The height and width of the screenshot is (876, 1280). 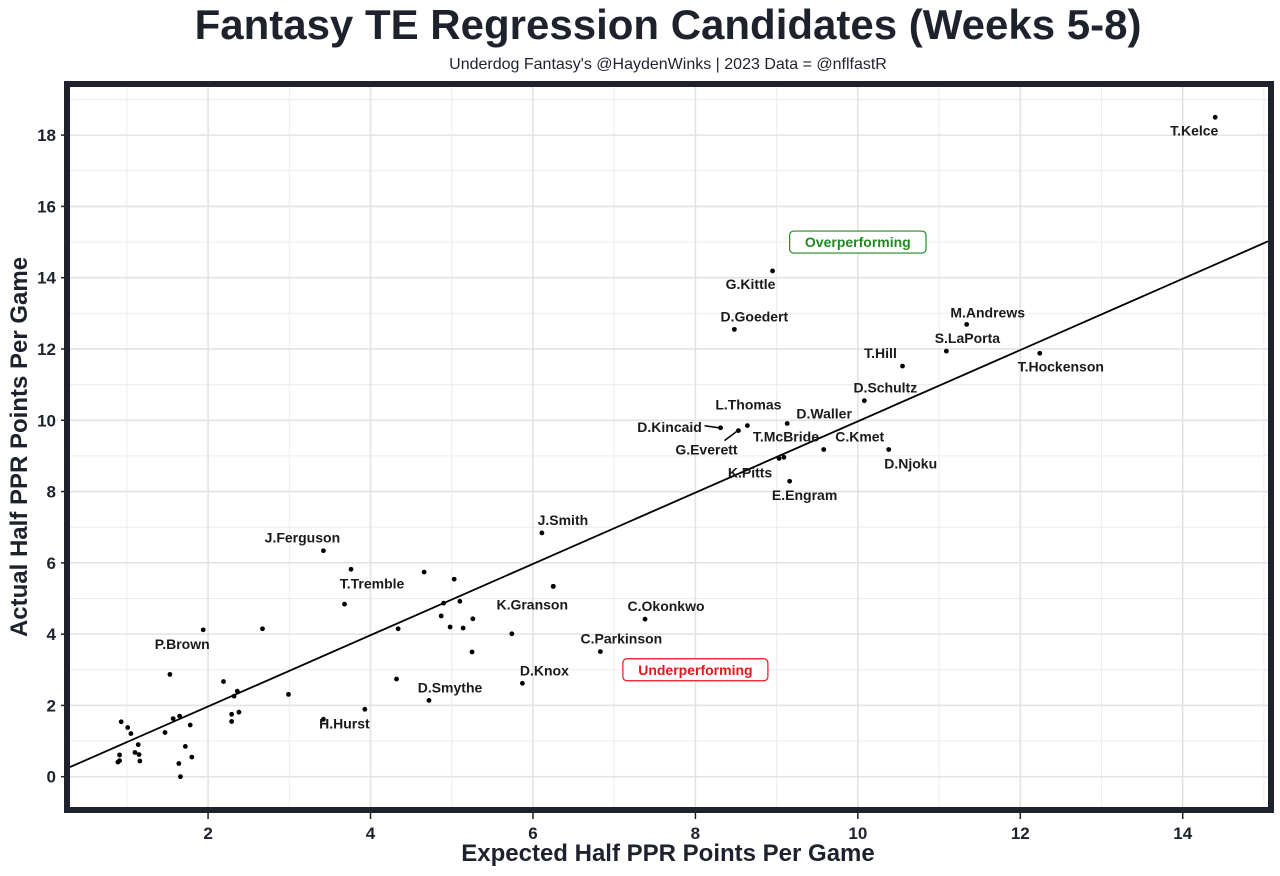 What do you see at coordinates (967, 324) in the screenshot?
I see `data-point-m-andrews` at bounding box center [967, 324].